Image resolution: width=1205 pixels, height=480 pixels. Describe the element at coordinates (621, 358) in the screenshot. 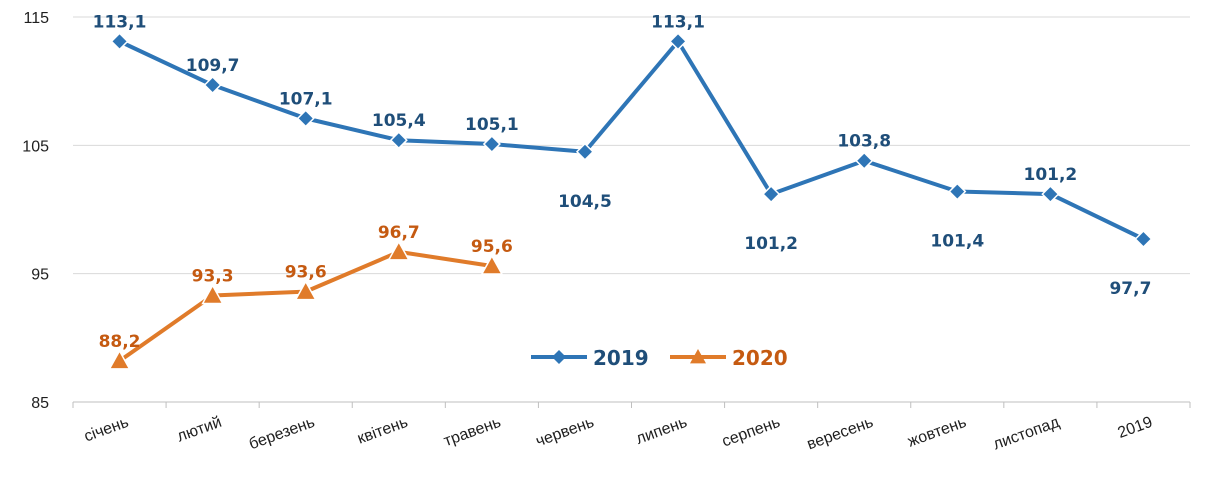

I see `legend-label-2019: 2019` at that location.